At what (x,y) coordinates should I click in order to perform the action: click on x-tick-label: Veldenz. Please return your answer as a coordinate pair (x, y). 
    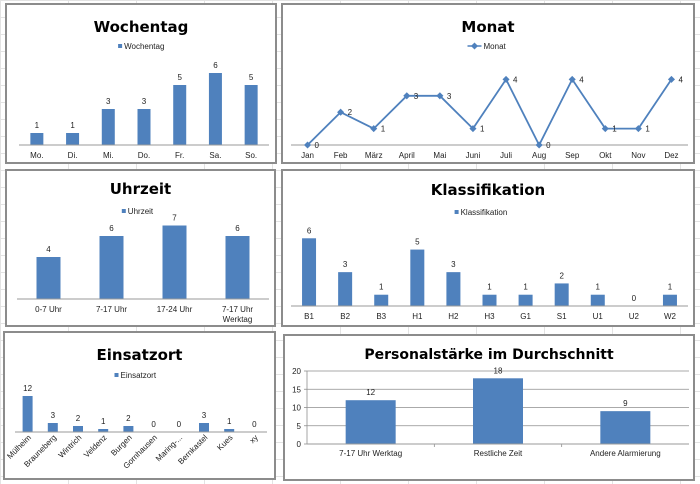
    Looking at the image, I should click on (95, 446).